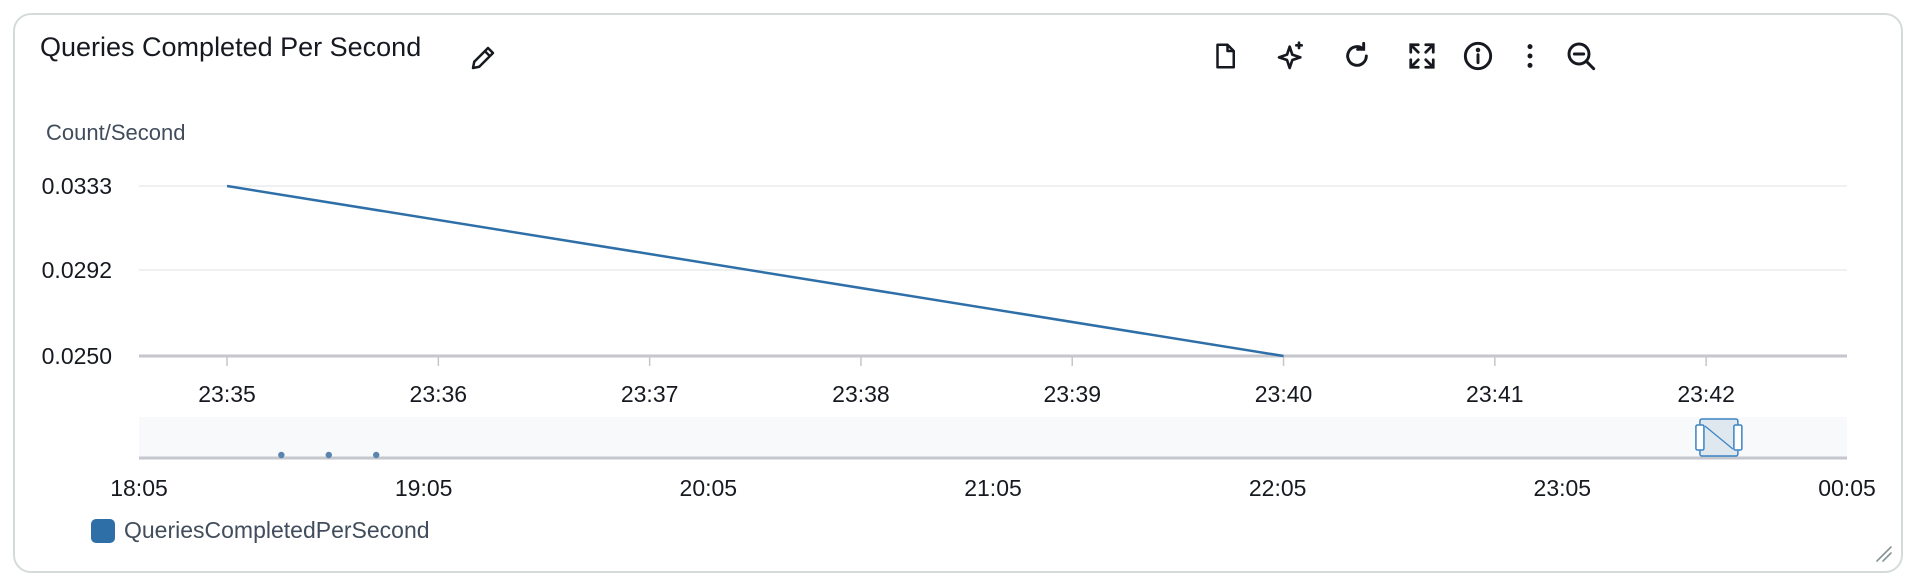  Describe the element at coordinates (1738, 437) in the screenshot. I see `navigator-handle-right` at that location.